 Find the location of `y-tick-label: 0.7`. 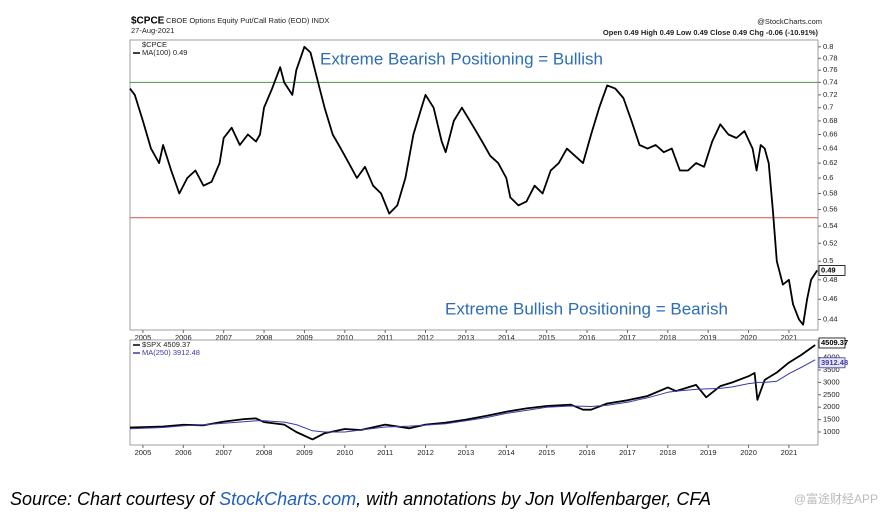

y-tick-label: 0.7 is located at coordinates (828, 107).